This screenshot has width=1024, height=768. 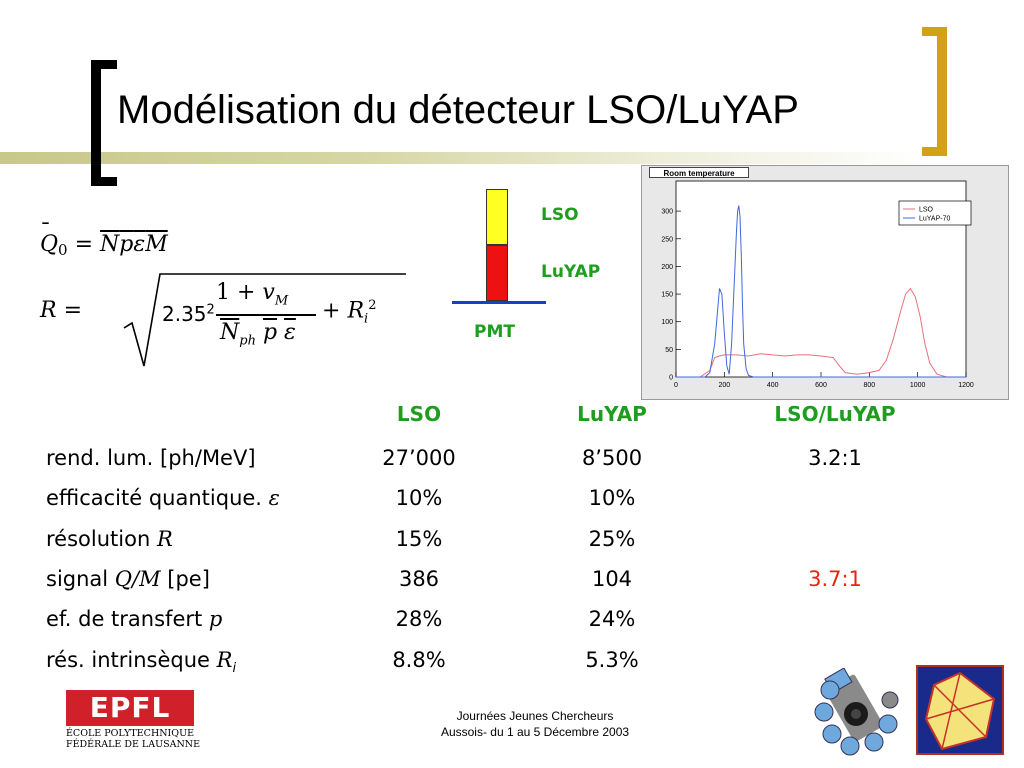 What do you see at coordinates (612, 458) in the screenshot?
I see `table-cell-luyap: 8’500` at bounding box center [612, 458].